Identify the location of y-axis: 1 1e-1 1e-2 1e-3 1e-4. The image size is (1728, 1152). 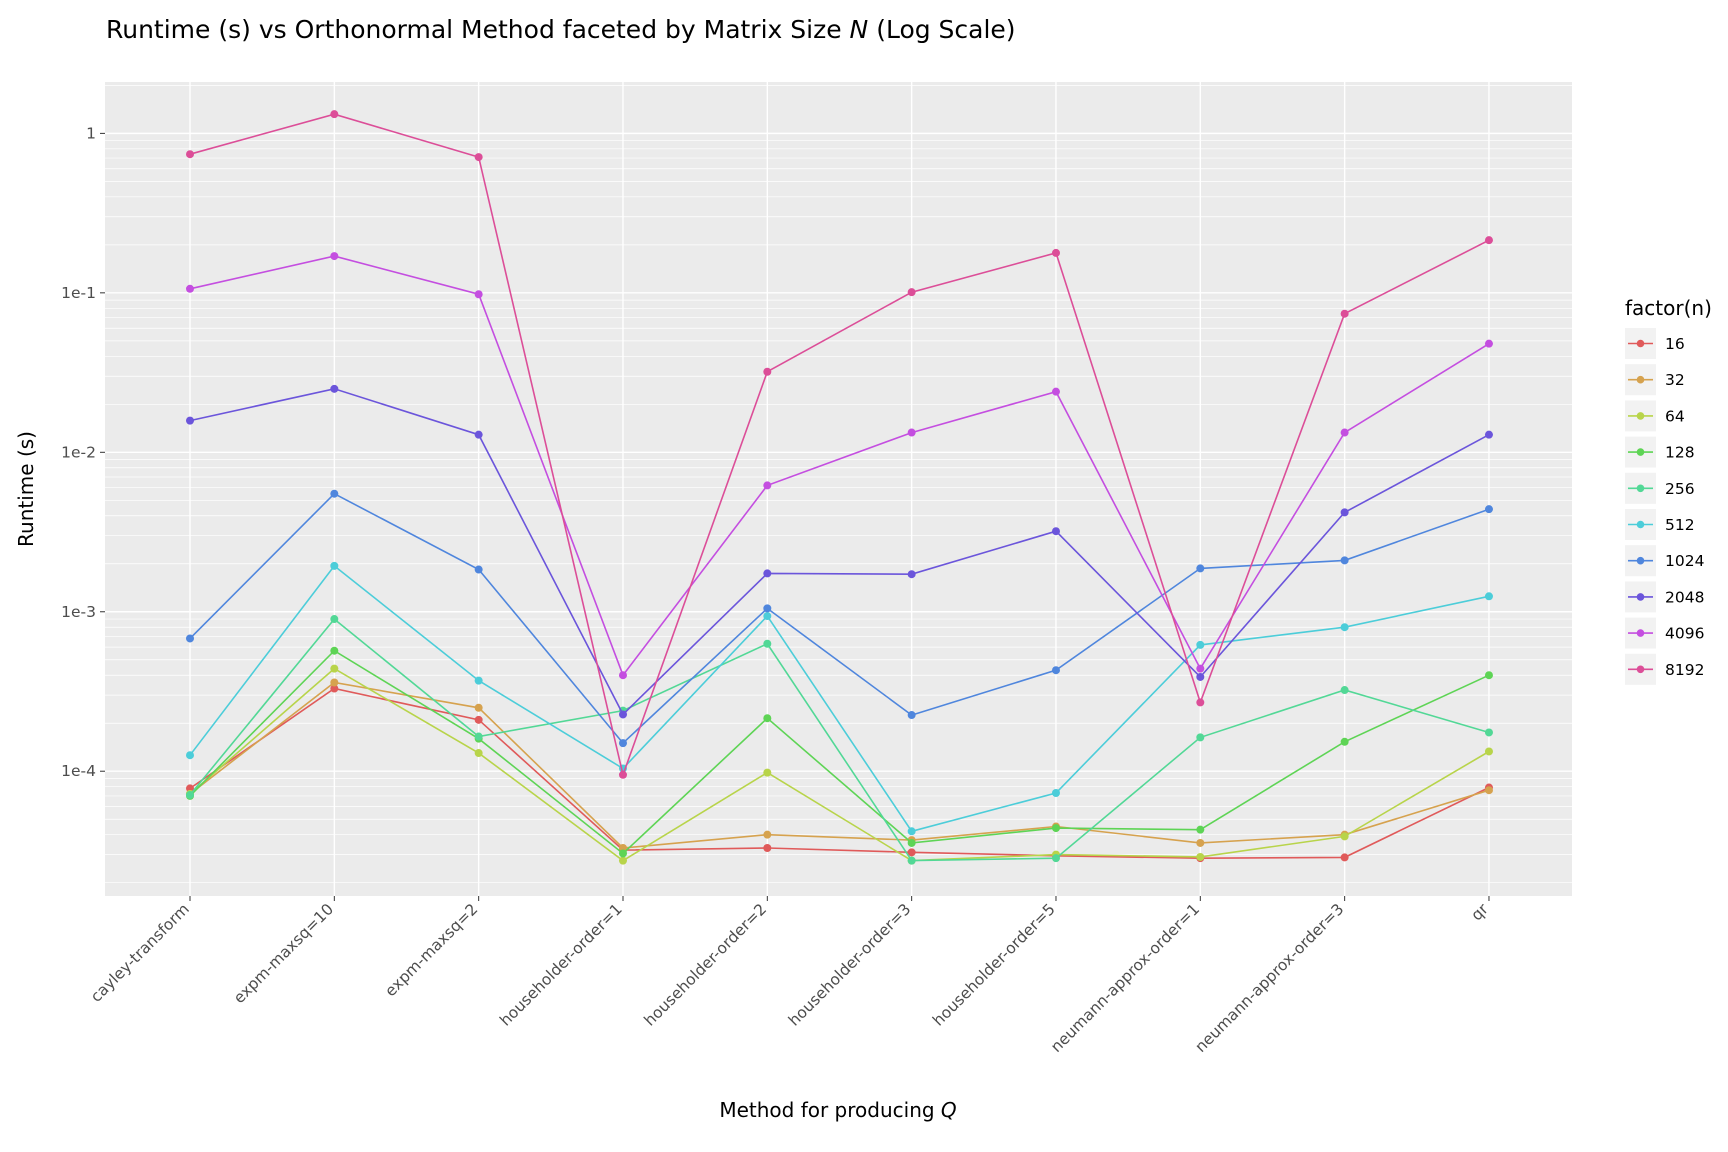
(83, 452).